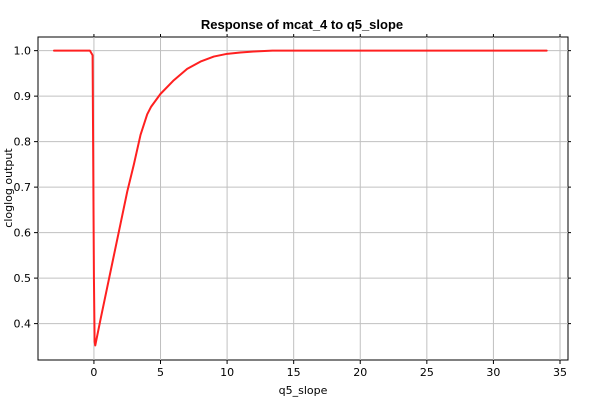 This screenshot has height=400, width=600. Describe the element at coordinates (23, 324) in the screenshot. I see `y-tick-label: 0.4` at that location.